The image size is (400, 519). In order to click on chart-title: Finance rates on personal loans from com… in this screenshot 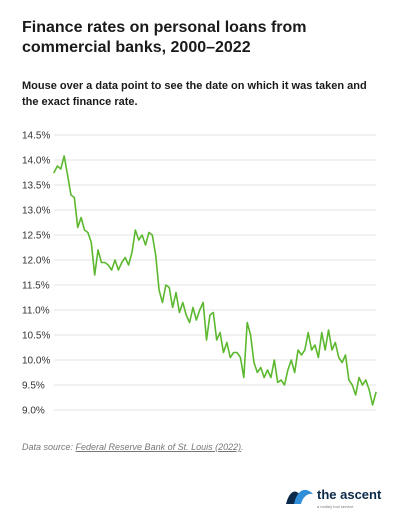, I will do `click(164, 37)`.